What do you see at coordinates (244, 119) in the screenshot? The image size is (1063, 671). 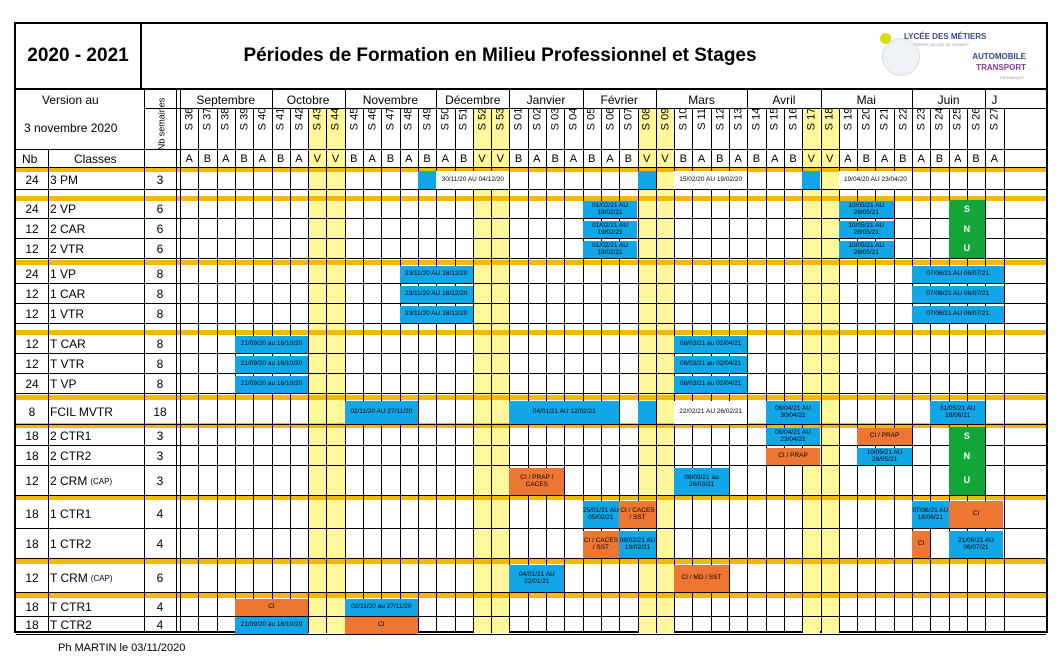 I see `week-label: S 39` at bounding box center [244, 119].